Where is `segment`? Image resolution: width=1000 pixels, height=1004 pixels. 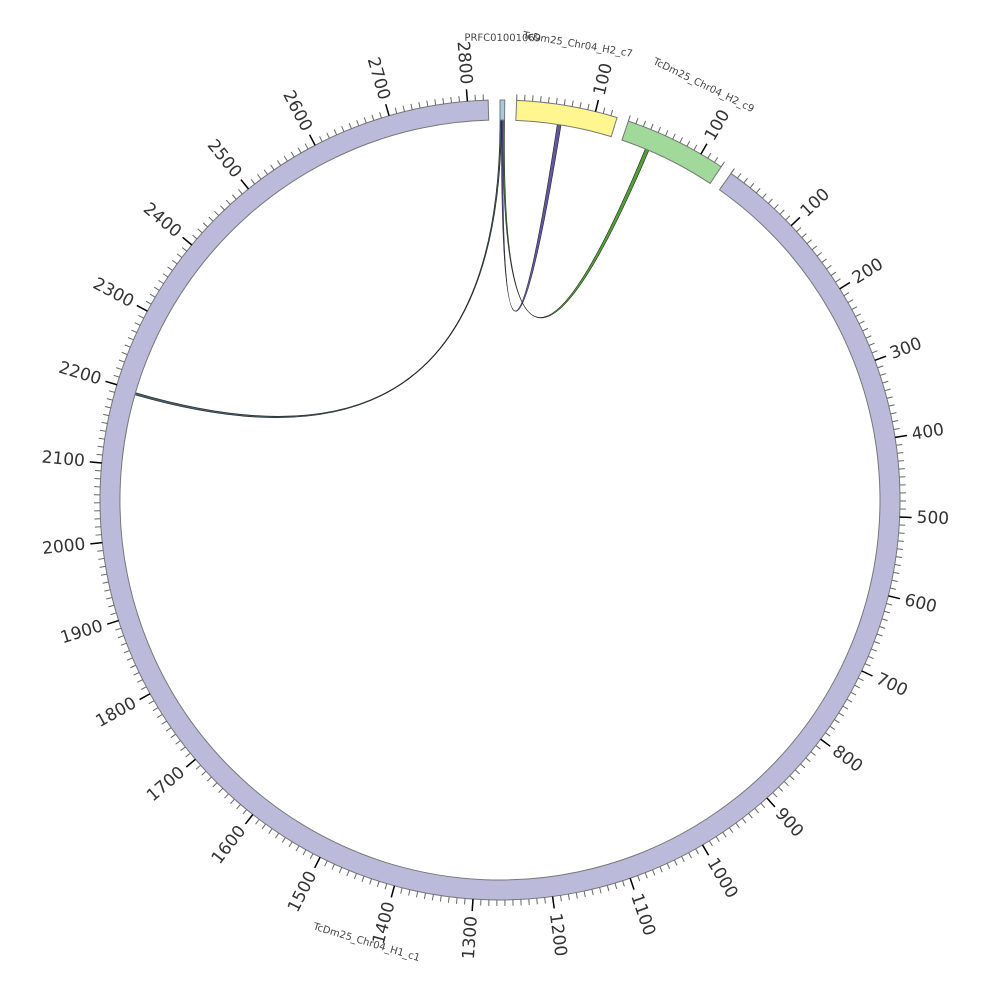 segment is located at coordinates (502, 110).